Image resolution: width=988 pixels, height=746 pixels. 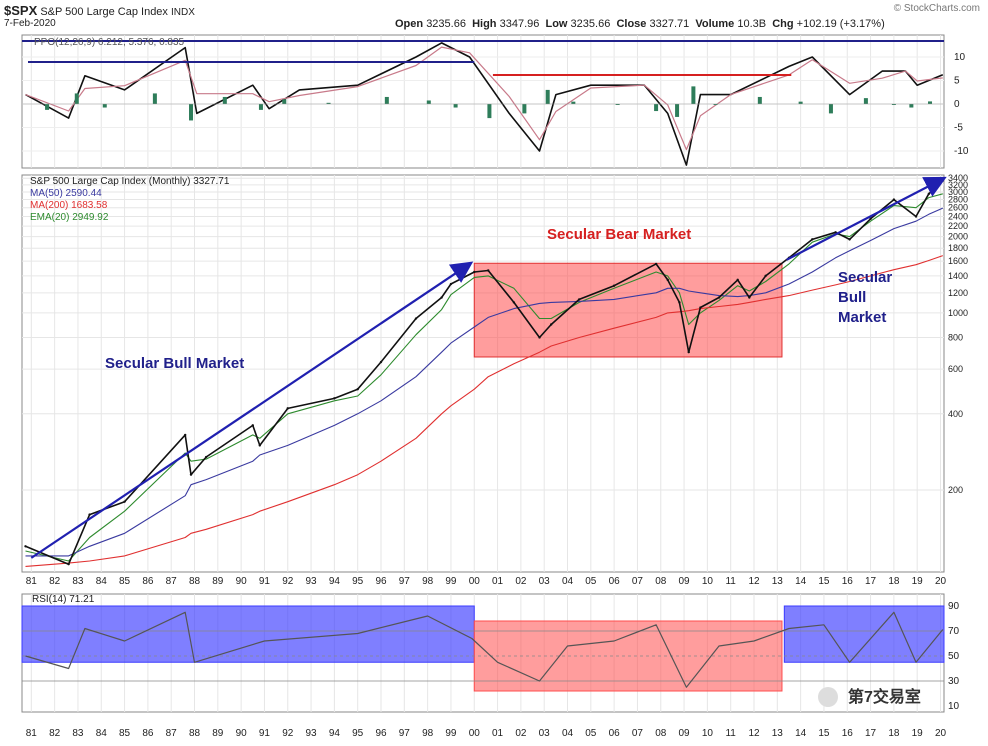 I want to click on x-tick-label: 99, so click(x=451, y=733).